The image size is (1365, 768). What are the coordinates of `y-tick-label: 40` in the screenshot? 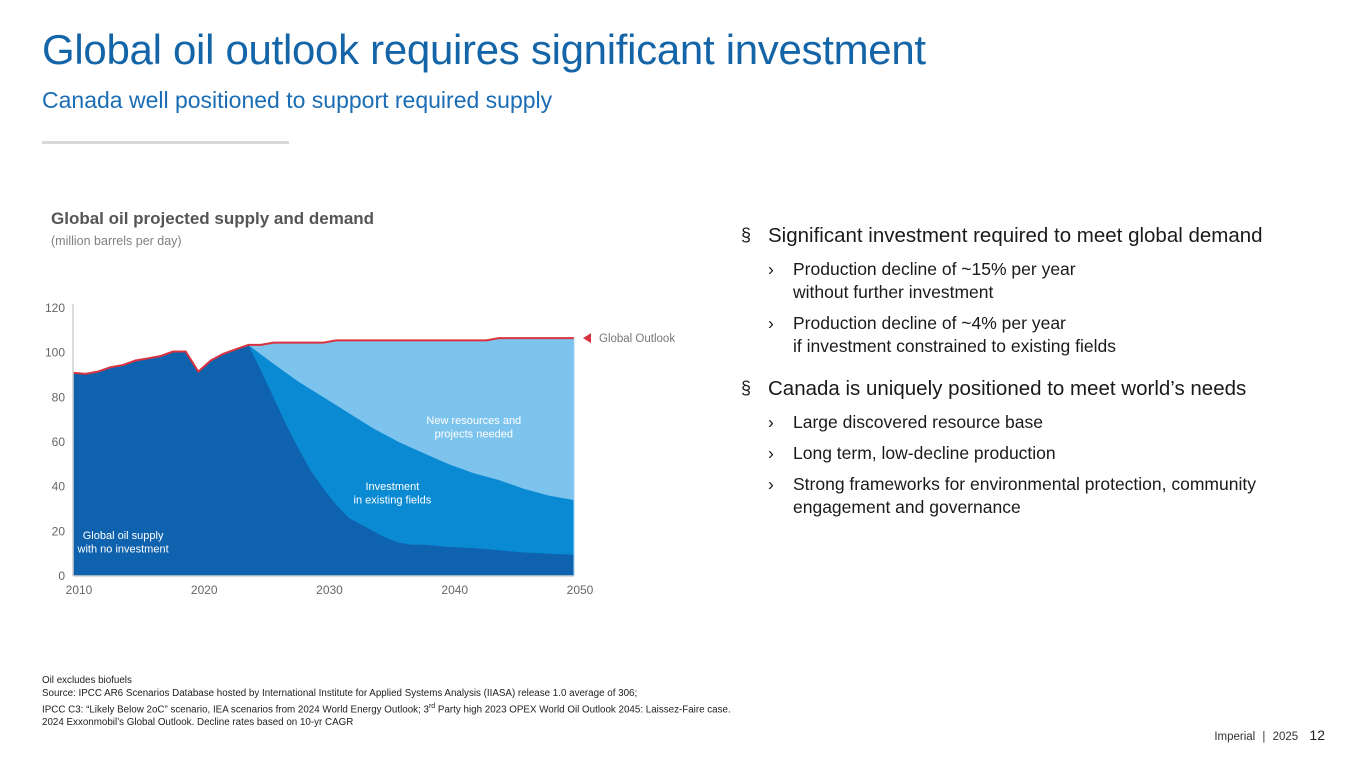 It's located at (59, 487).